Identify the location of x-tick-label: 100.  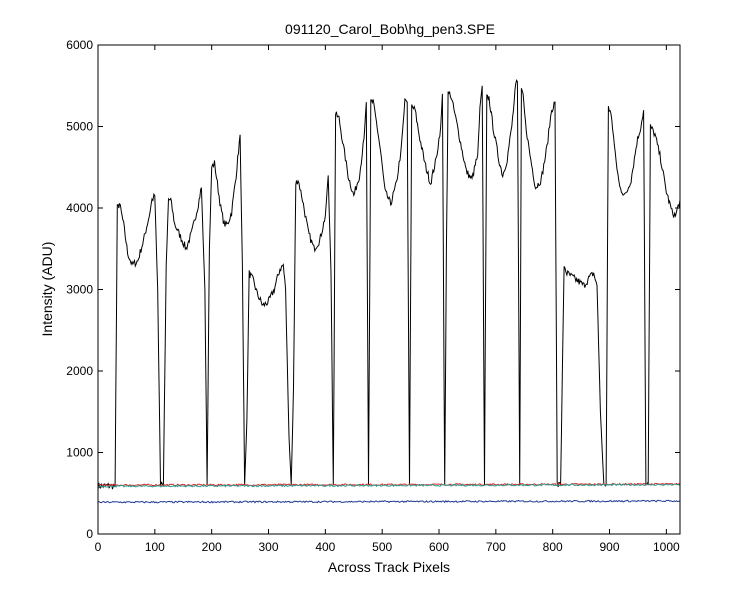
(155, 547).